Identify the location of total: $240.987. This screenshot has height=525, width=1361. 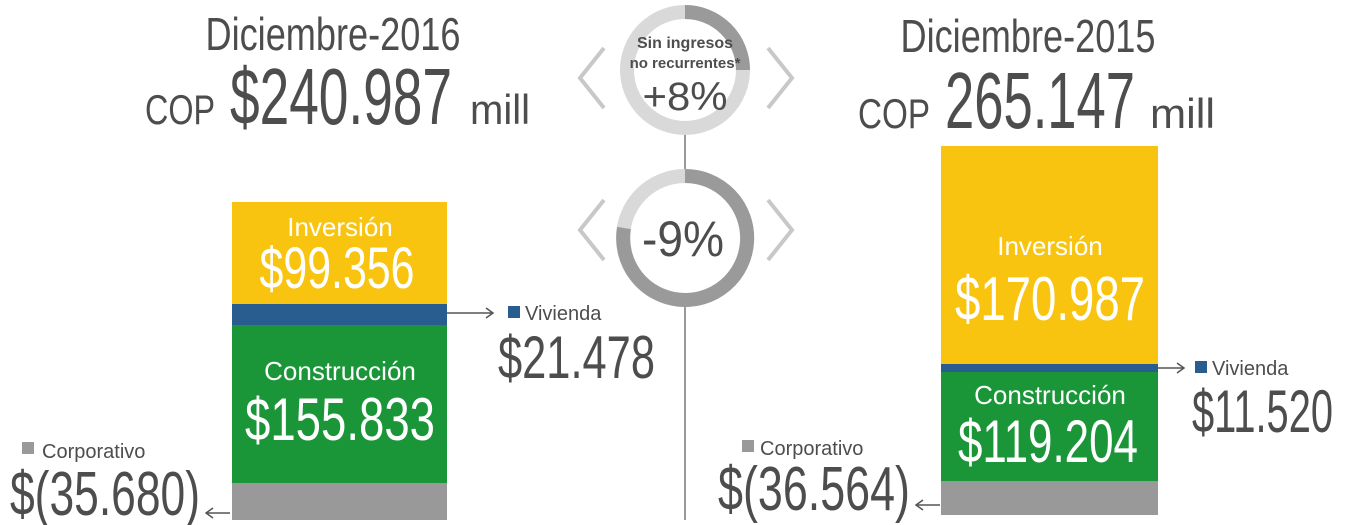
(341, 96).